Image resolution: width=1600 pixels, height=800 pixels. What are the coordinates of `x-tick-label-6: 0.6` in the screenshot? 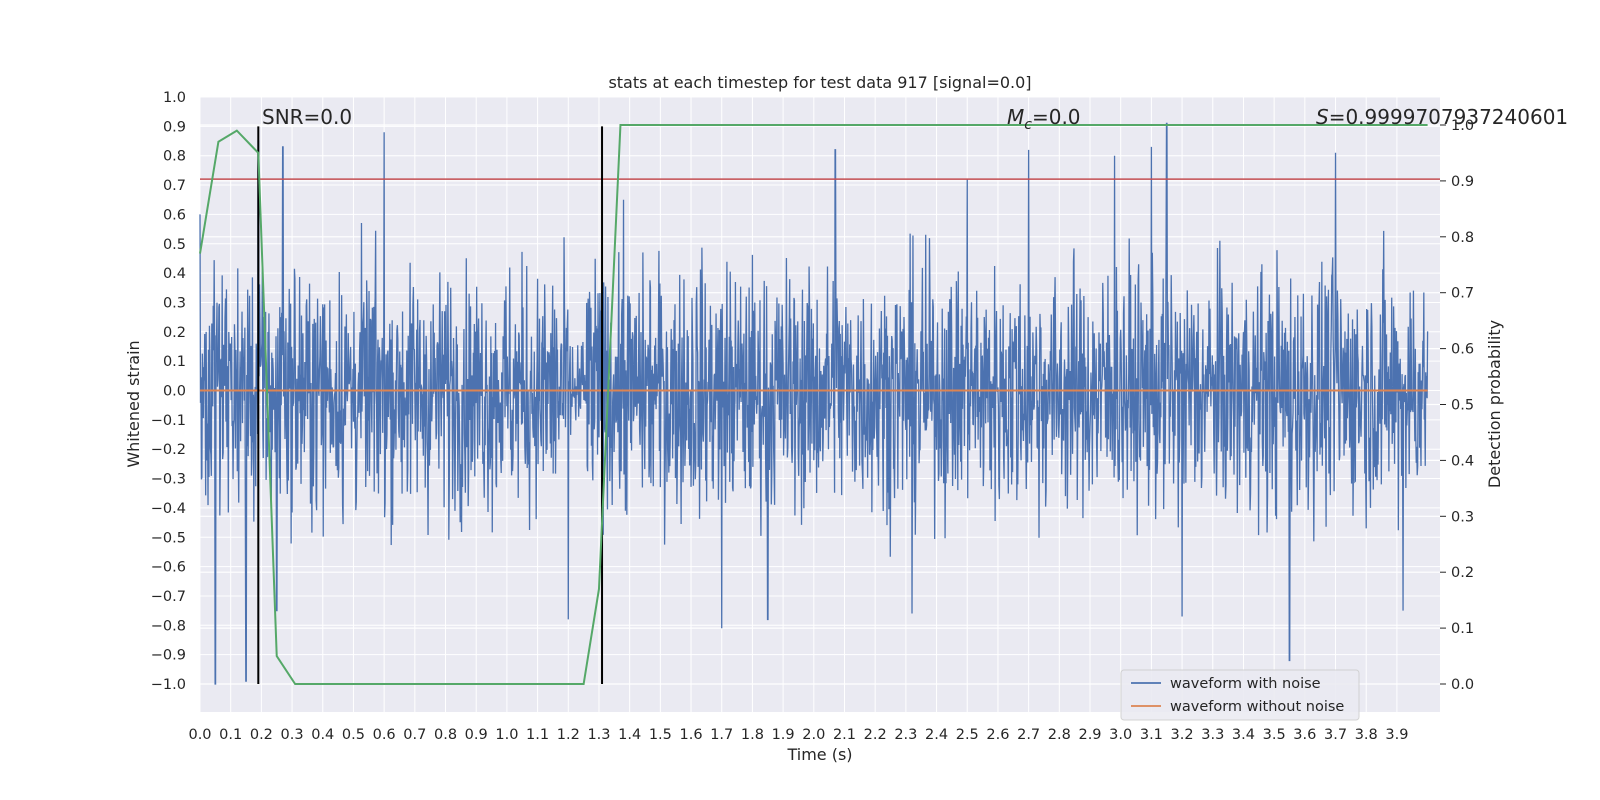 It's located at (384, 735).